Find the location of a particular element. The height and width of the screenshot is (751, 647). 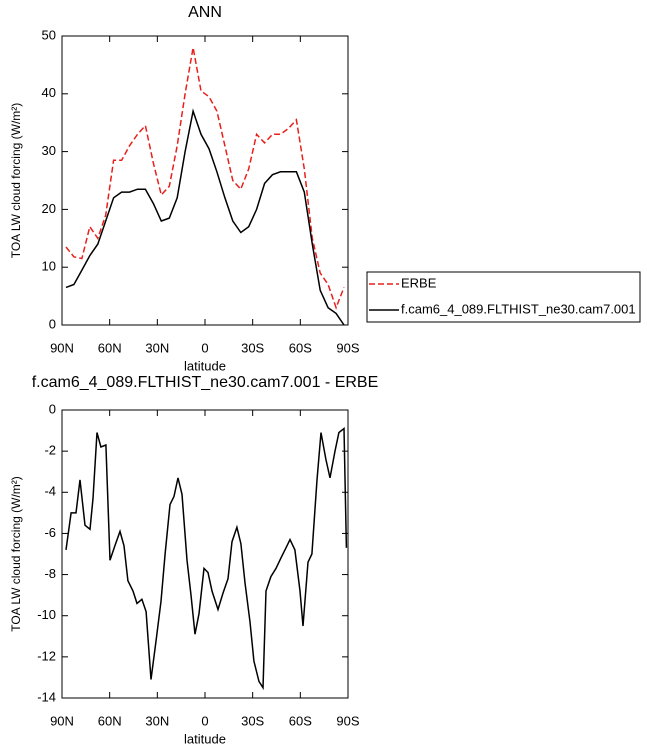

y-tick-label: 50 is located at coordinates (49, 34).